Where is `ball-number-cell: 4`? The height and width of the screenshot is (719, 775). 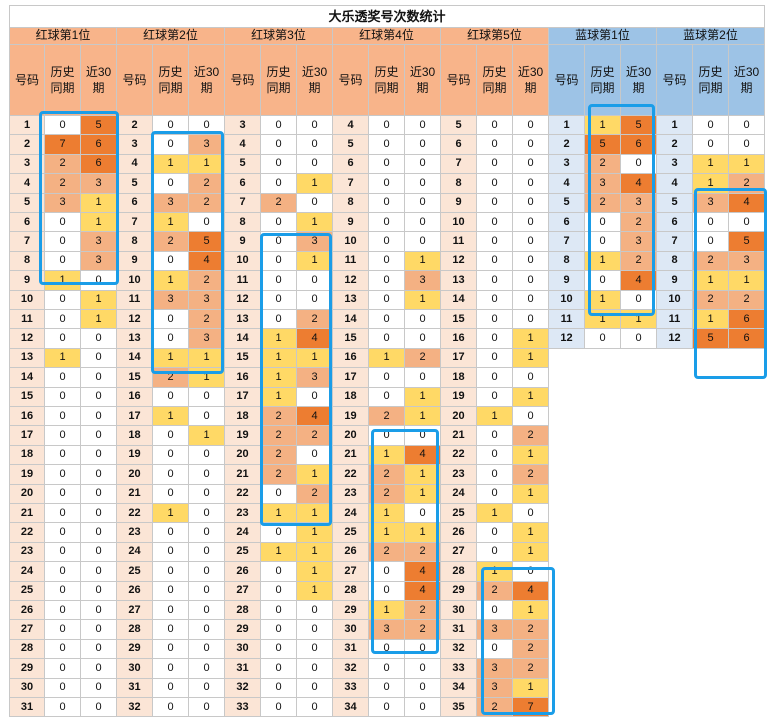 ball-number-cell: 4 is located at coordinates (135, 164).